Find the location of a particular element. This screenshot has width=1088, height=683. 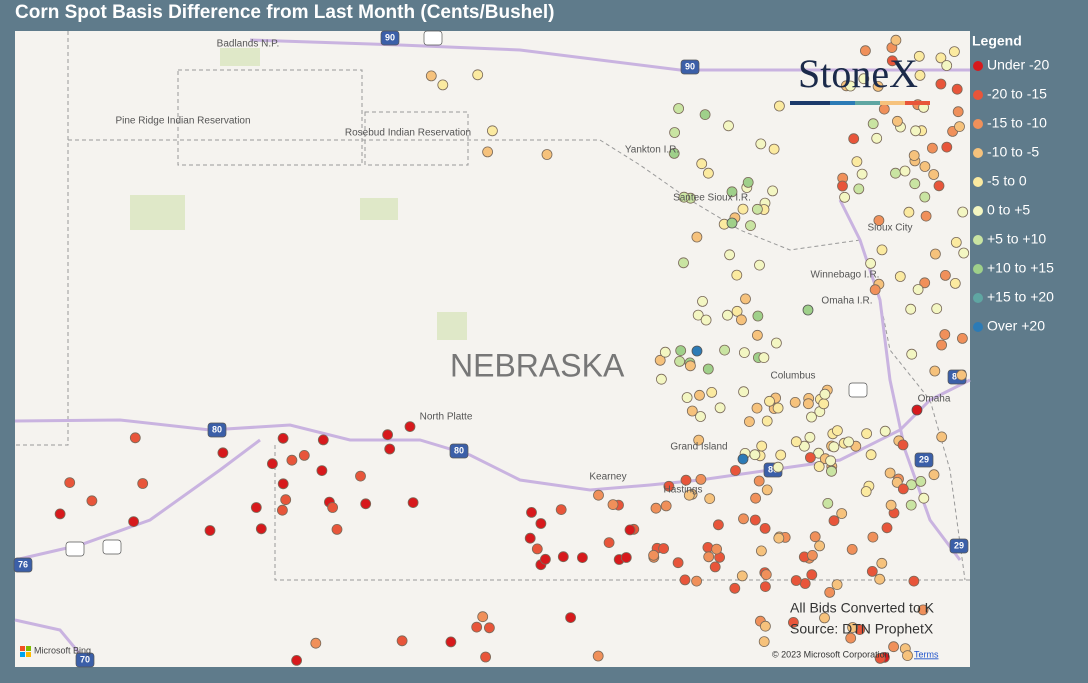

legend-label: -5 to 0 is located at coordinates (1007, 181).